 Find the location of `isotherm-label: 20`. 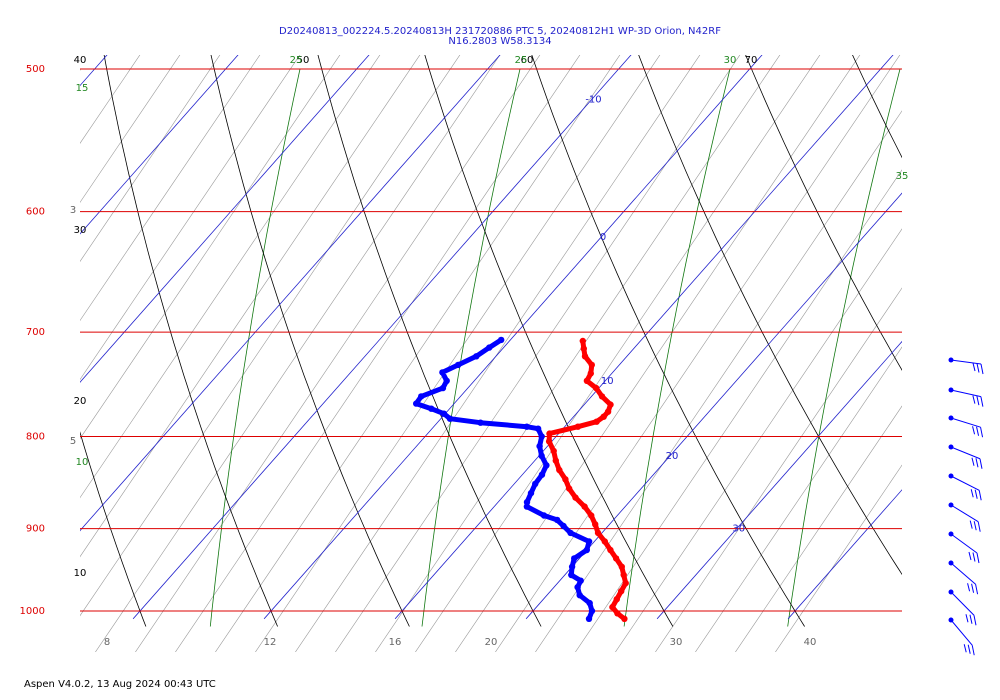

isotherm-label: 20 is located at coordinates (672, 456).